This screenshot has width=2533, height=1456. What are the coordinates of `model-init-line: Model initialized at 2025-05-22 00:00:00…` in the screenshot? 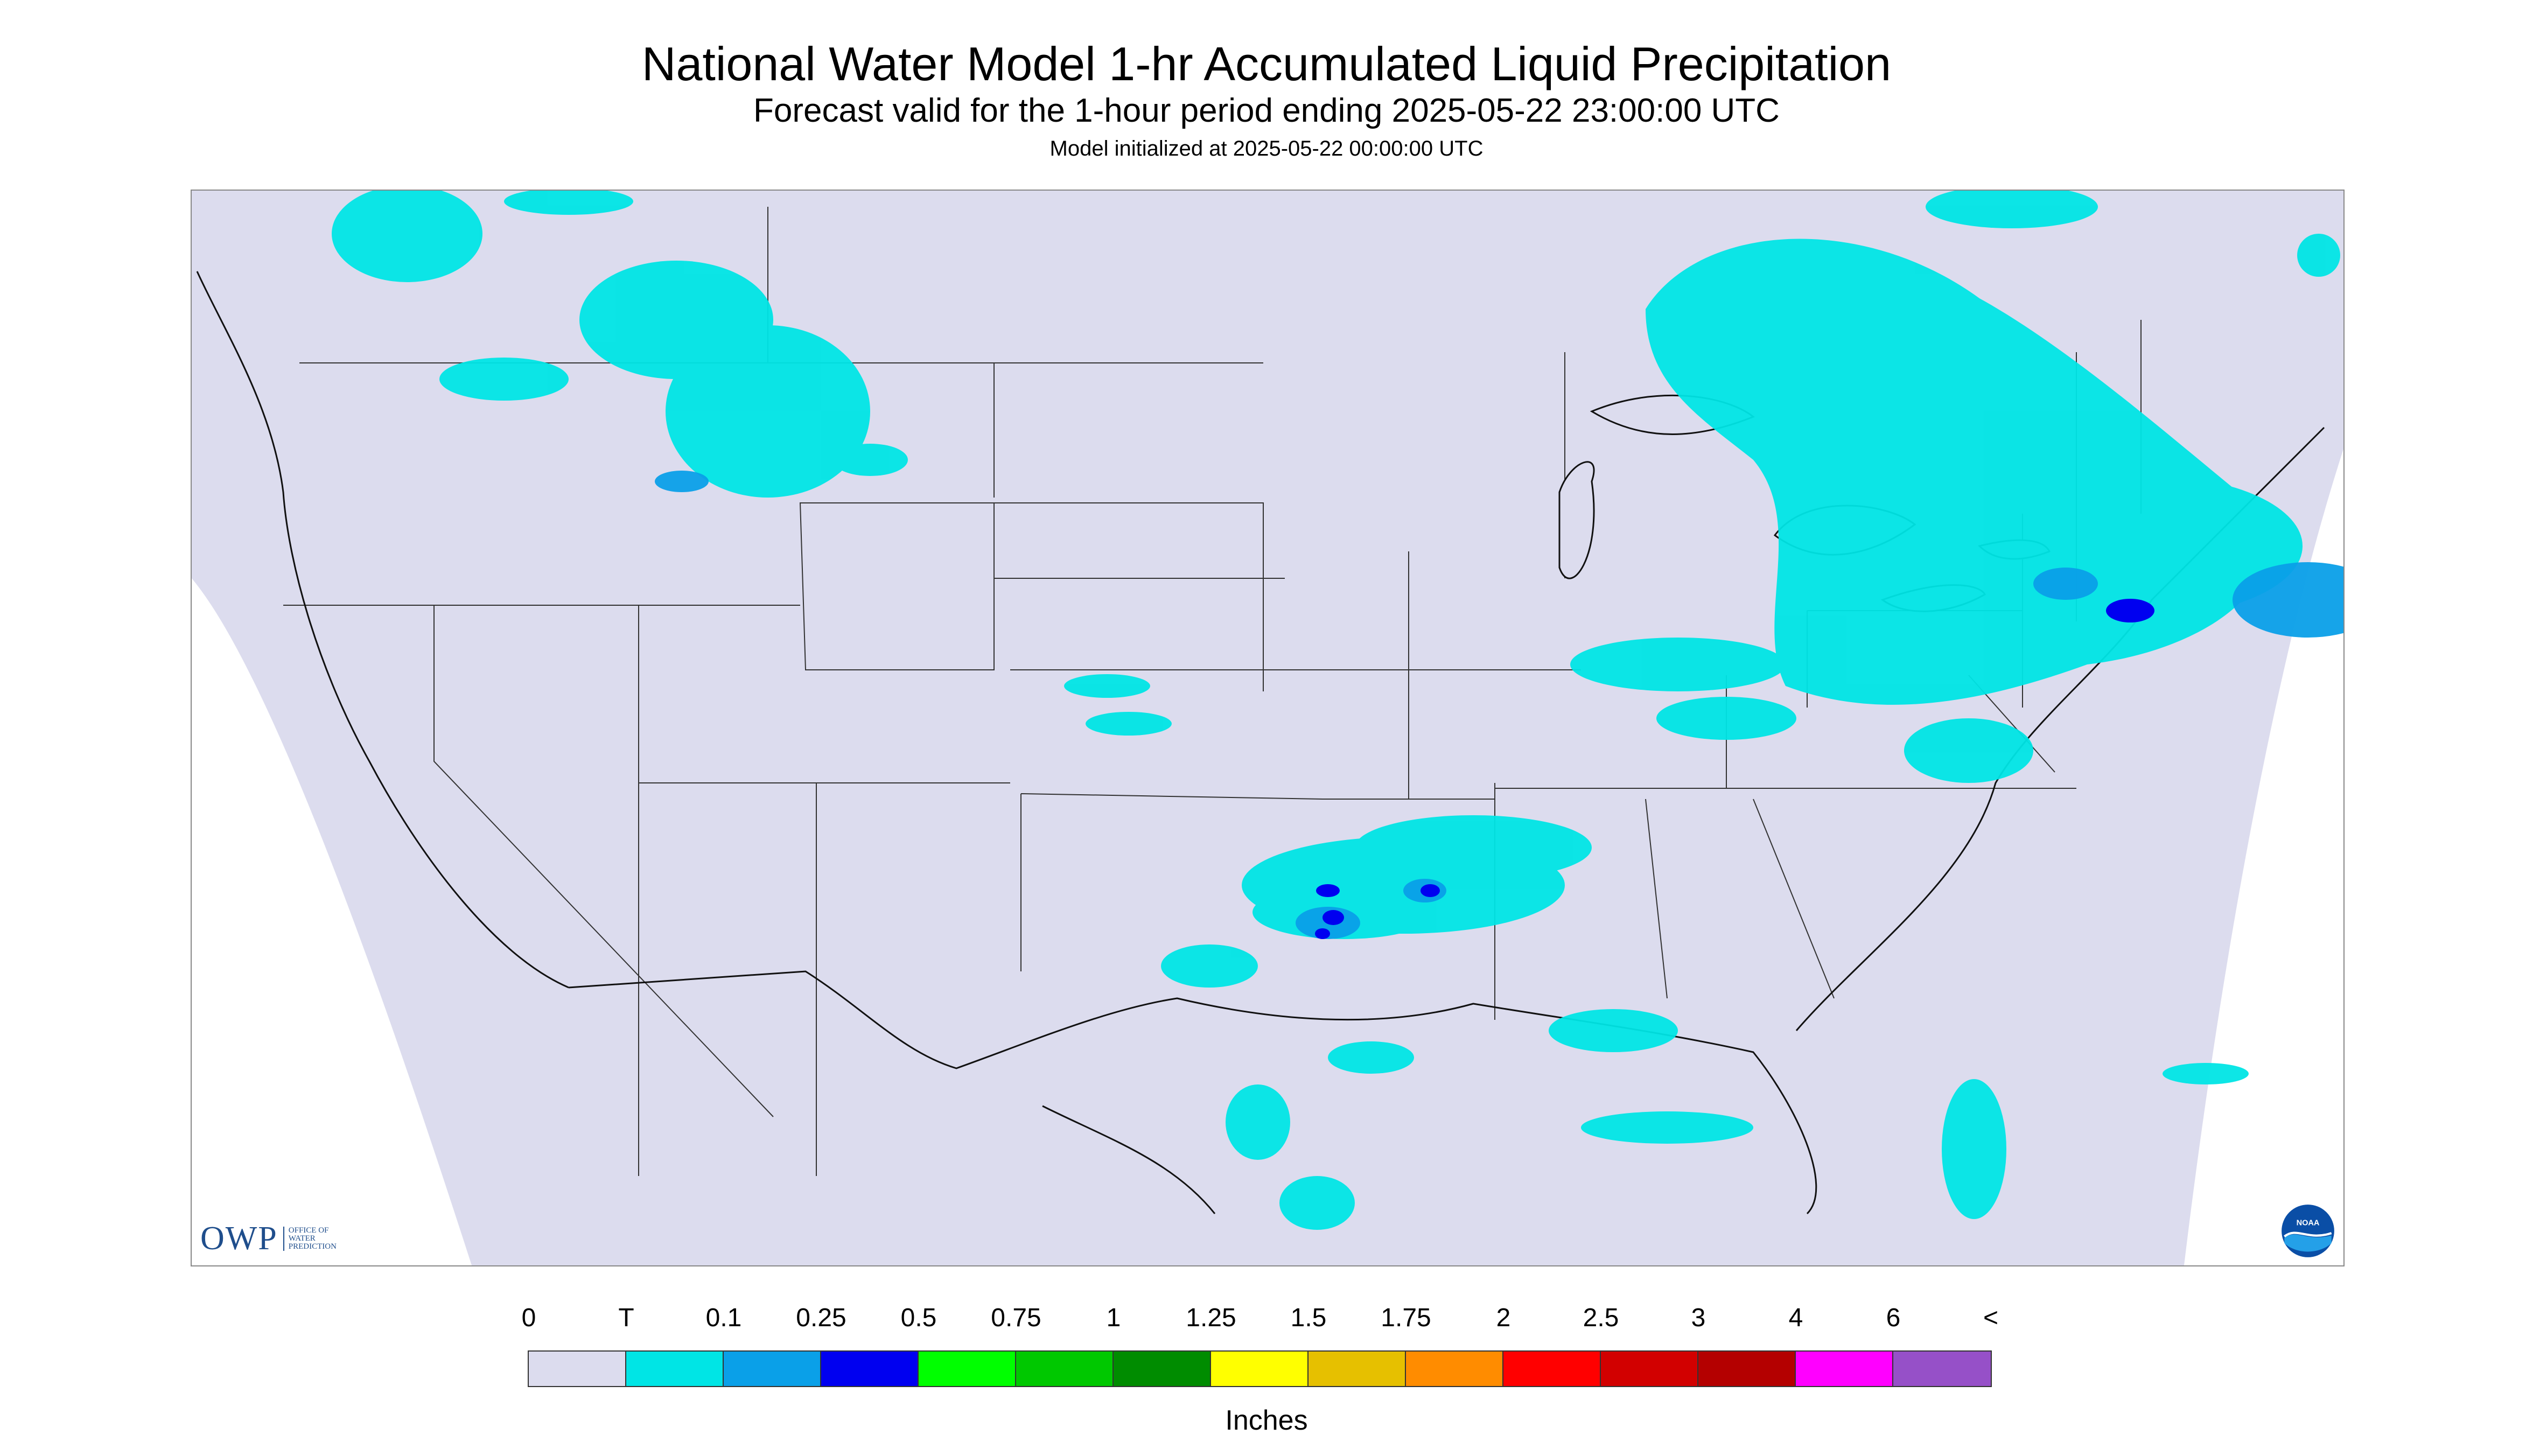 It's located at (1266, 148).